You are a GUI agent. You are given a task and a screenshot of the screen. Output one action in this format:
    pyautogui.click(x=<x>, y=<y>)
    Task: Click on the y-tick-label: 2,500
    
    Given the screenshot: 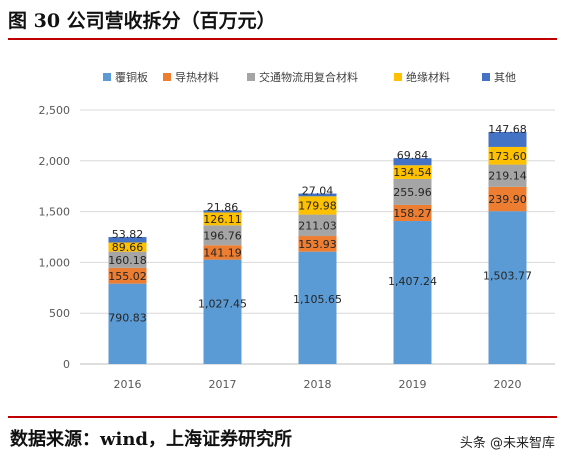 What is the action you would take?
    pyautogui.click(x=55, y=110)
    